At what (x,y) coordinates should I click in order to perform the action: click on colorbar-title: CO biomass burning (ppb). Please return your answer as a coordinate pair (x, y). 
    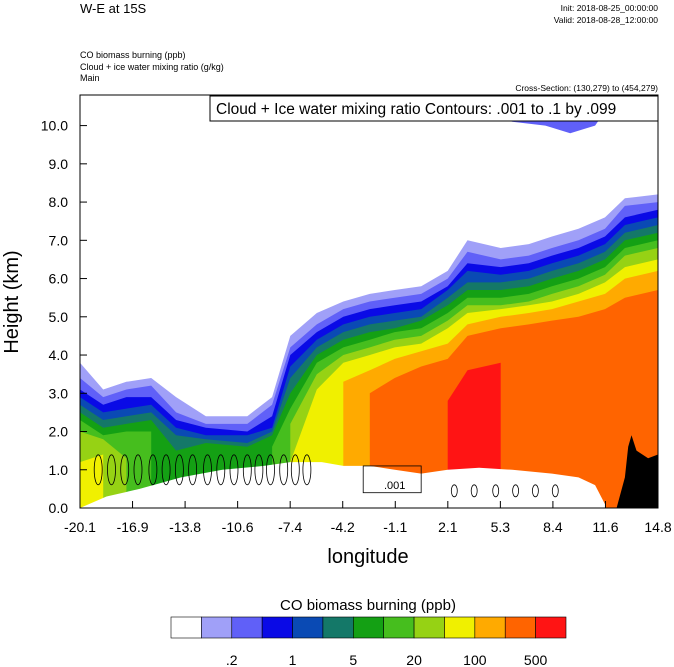
    Looking at the image, I should click on (368, 605).